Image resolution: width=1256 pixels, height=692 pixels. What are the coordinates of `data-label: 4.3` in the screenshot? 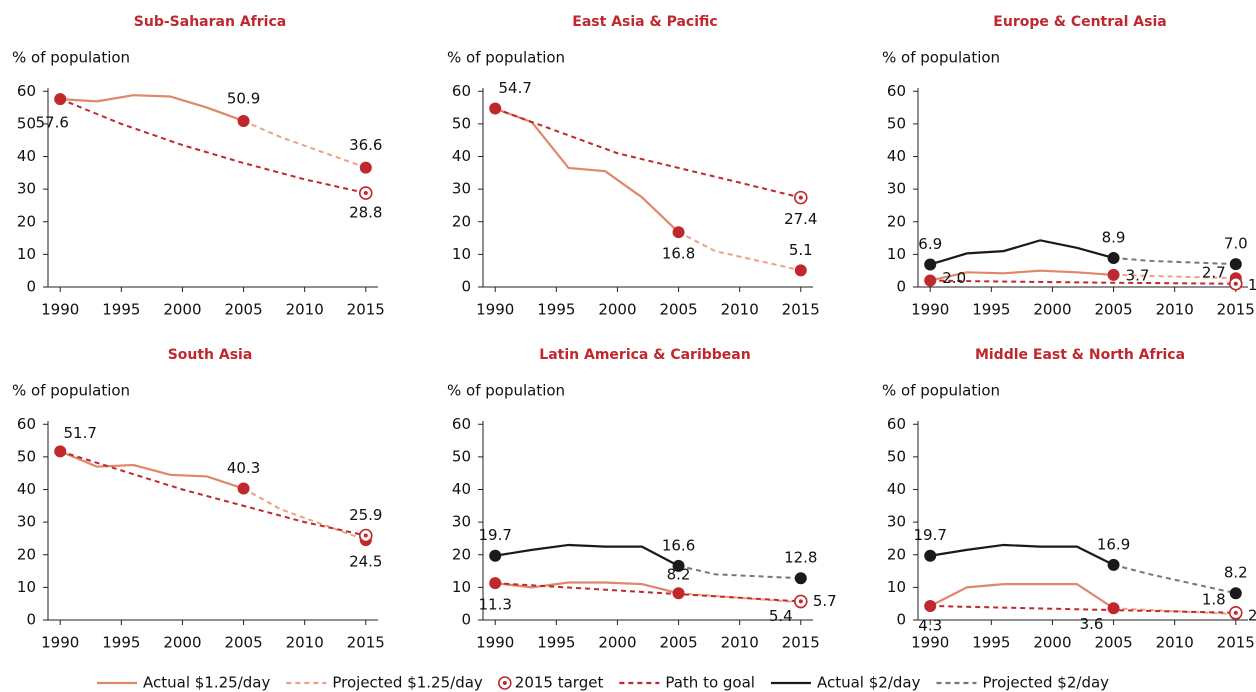 It's located at (930, 625).